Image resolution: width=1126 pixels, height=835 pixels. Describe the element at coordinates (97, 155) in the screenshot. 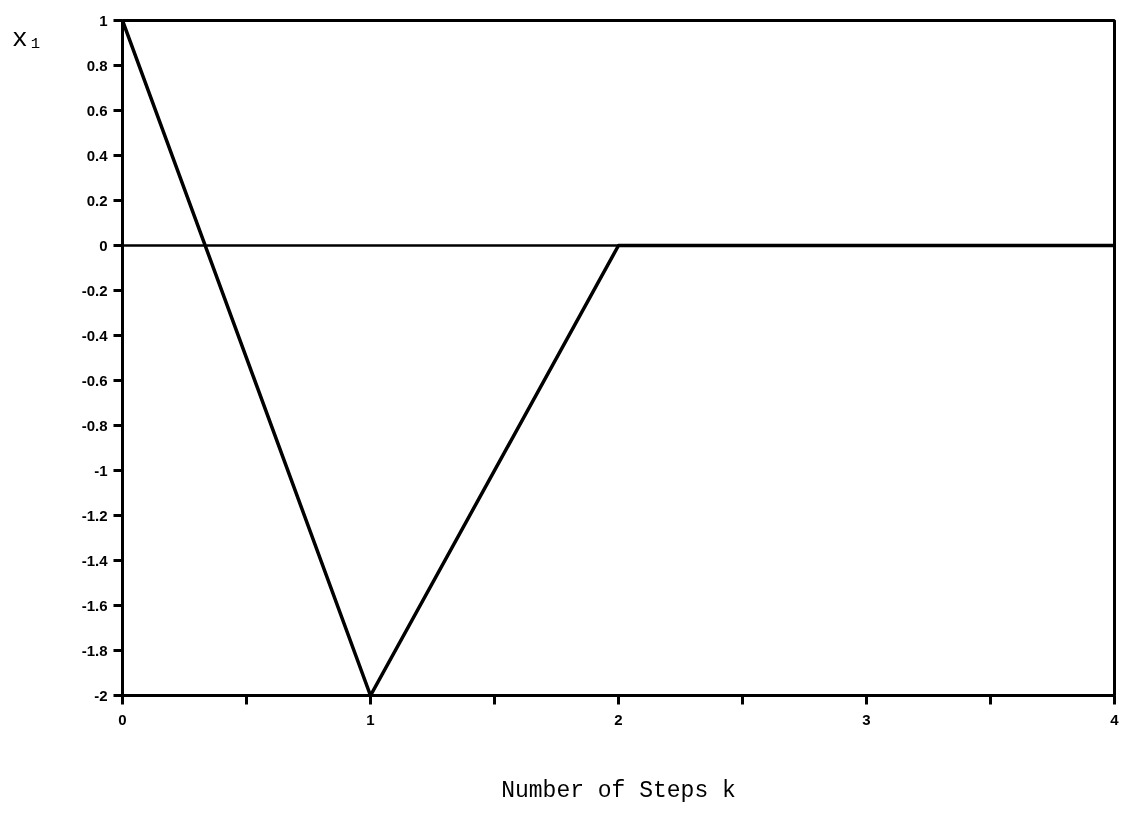

I see `y-tick-label: 0.4` at that location.